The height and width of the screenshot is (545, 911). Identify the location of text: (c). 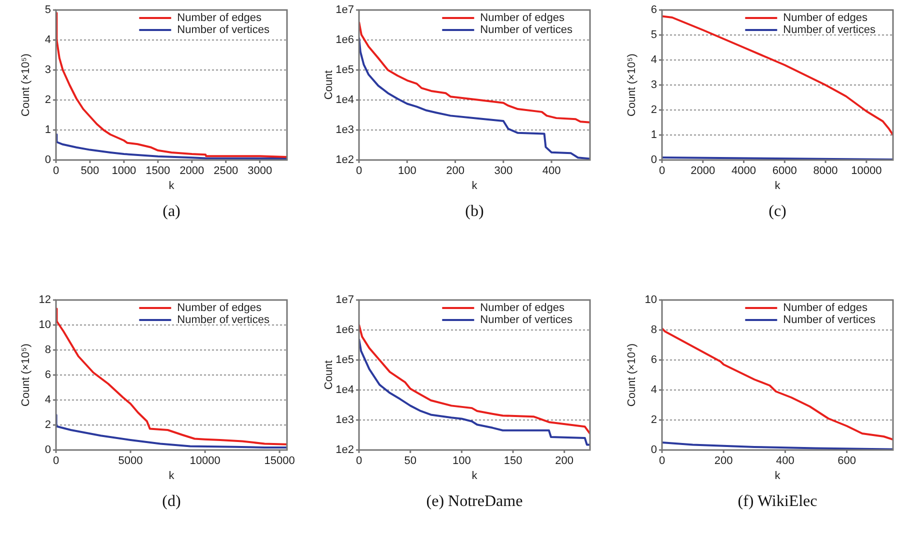
(778, 212).